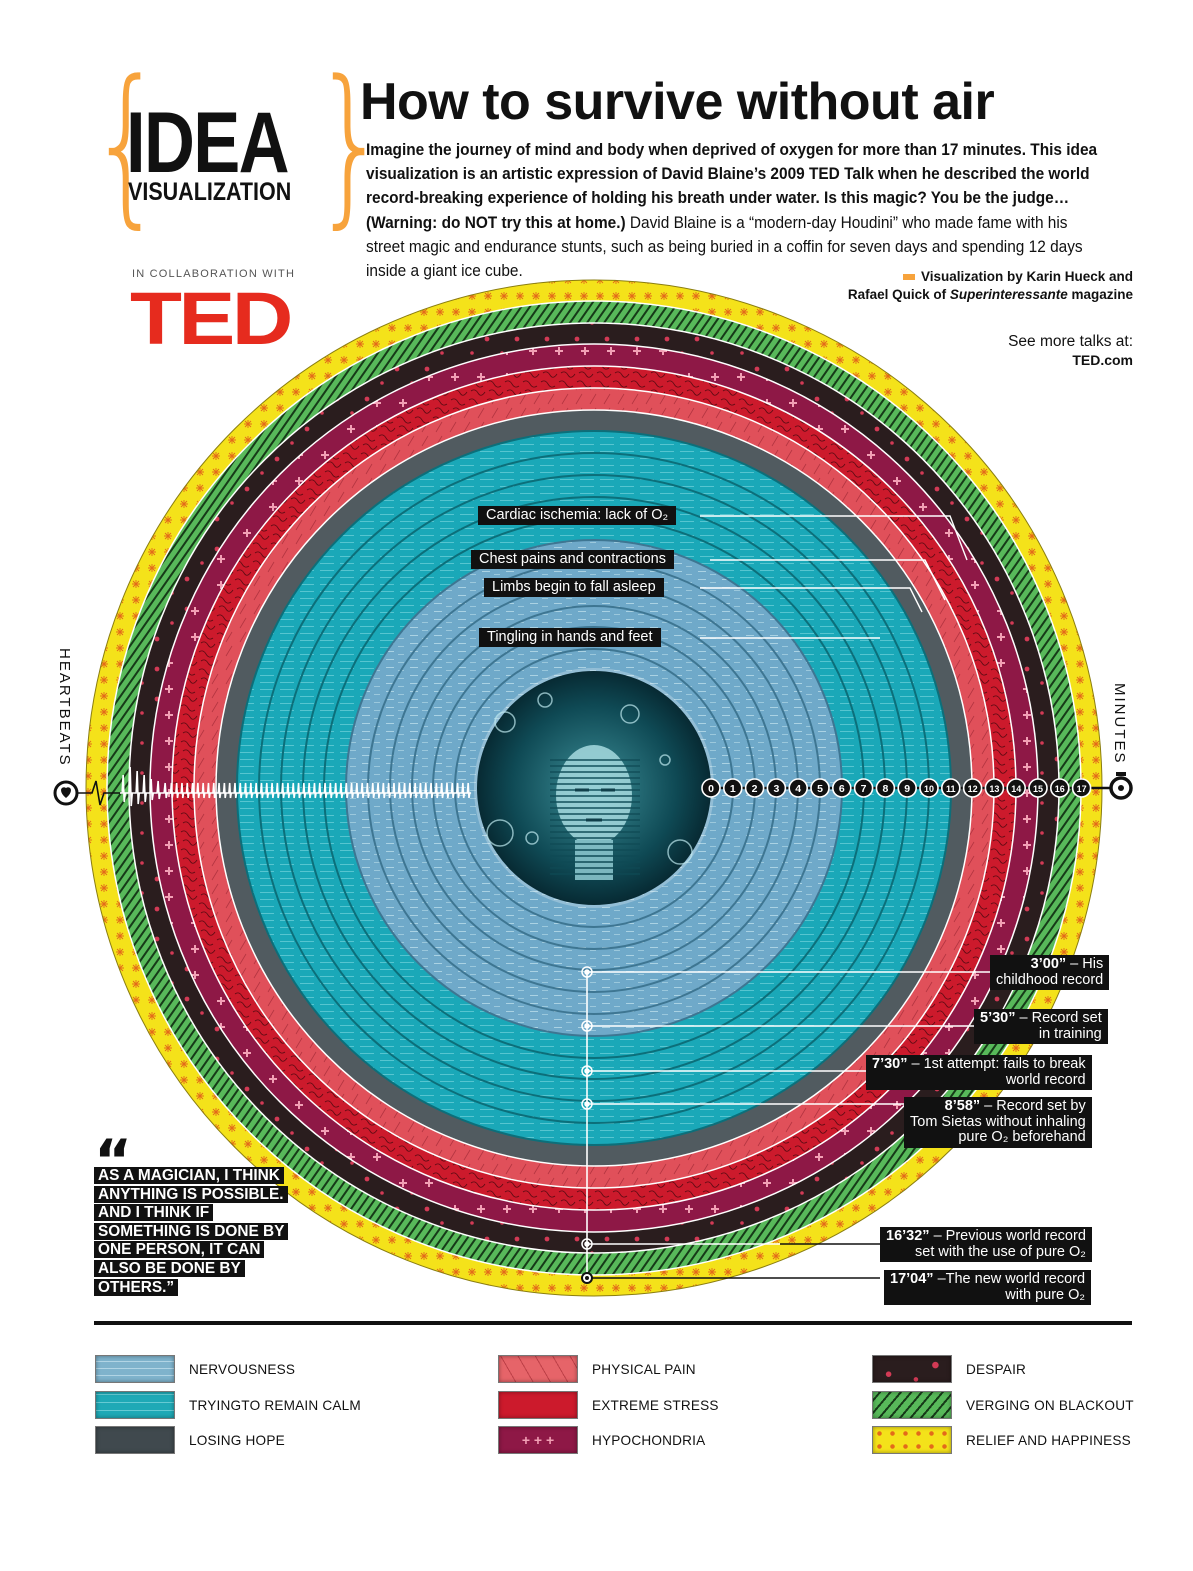 Image resolution: width=1193 pixels, height=1571 pixels. Describe the element at coordinates (195, 1369) in the screenshot. I see `legend-item-nervousness: NERVOUSNESS` at that location.